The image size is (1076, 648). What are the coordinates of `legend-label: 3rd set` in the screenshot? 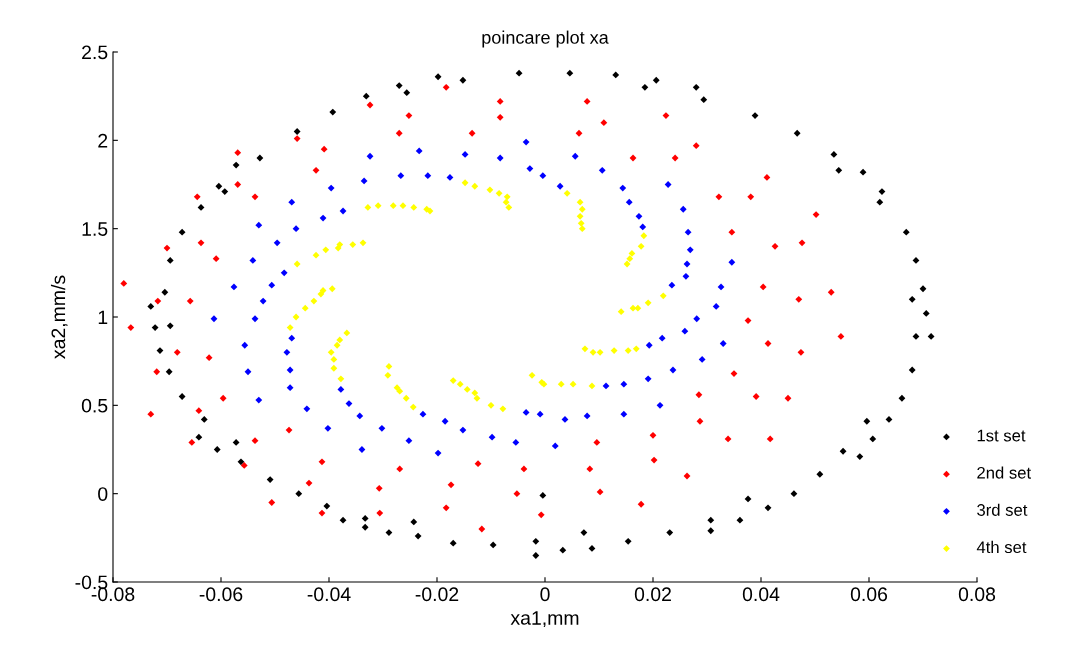 It's located at (1002, 509).